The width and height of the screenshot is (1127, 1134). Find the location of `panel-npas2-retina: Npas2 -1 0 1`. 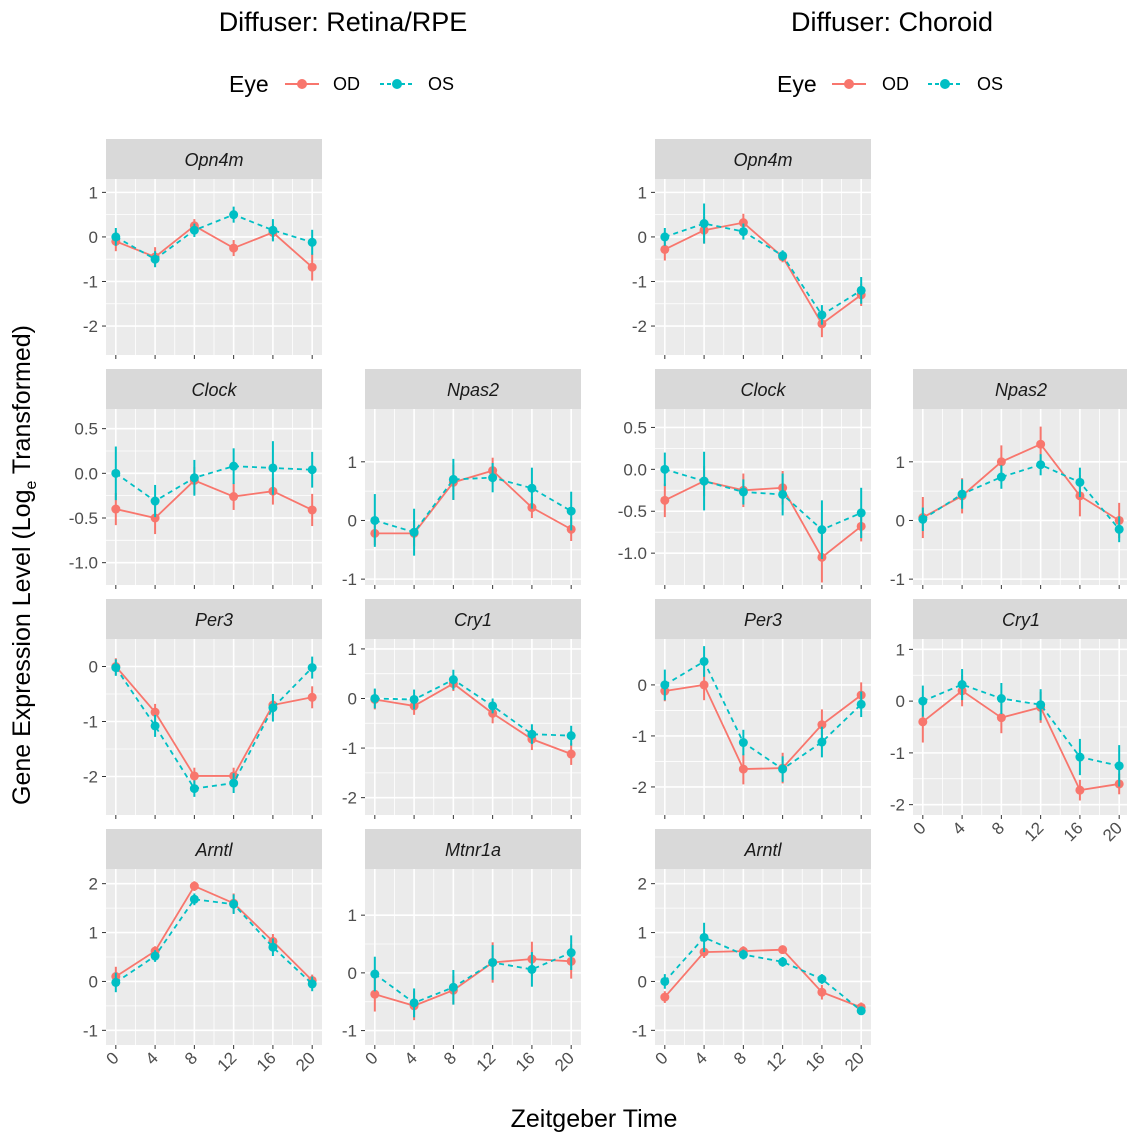

panel-npas2-retina: Npas2 -1 0 1 is located at coordinates (461, 479).